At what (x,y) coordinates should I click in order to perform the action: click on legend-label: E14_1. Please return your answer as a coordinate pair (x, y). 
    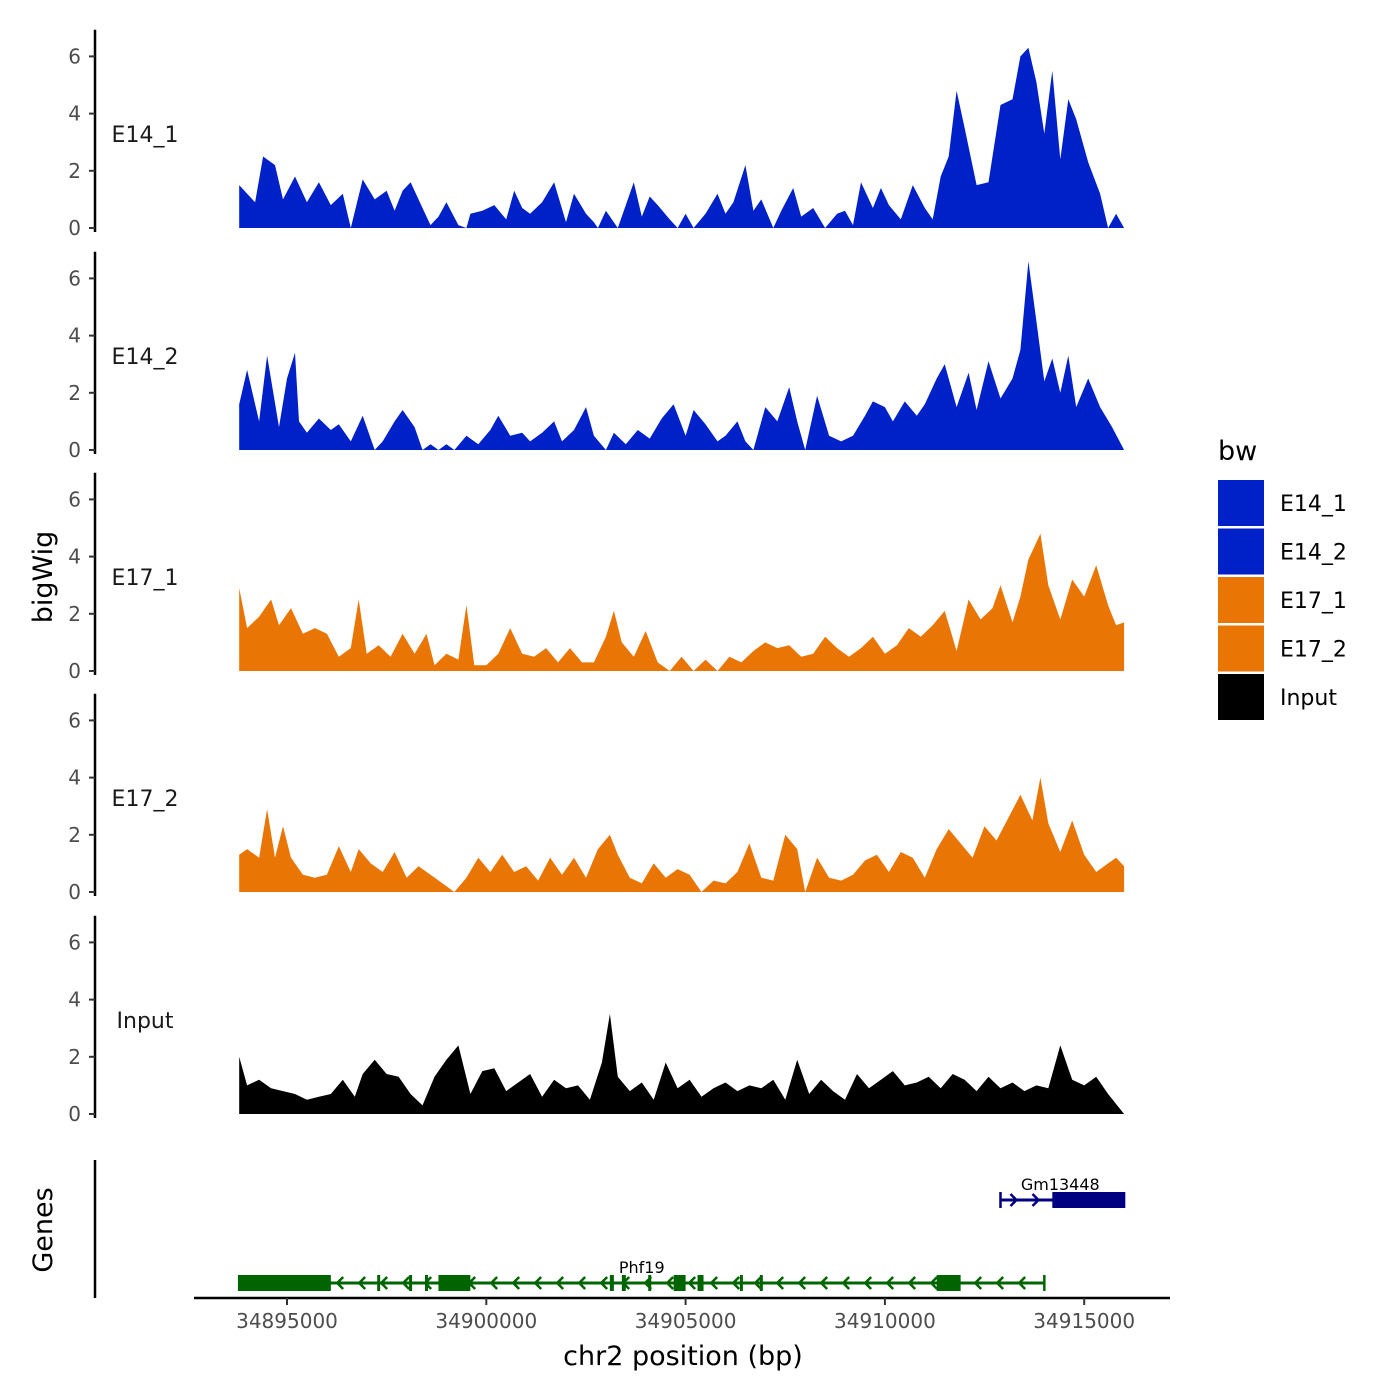
    Looking at the image, I should click on (1313, 504).